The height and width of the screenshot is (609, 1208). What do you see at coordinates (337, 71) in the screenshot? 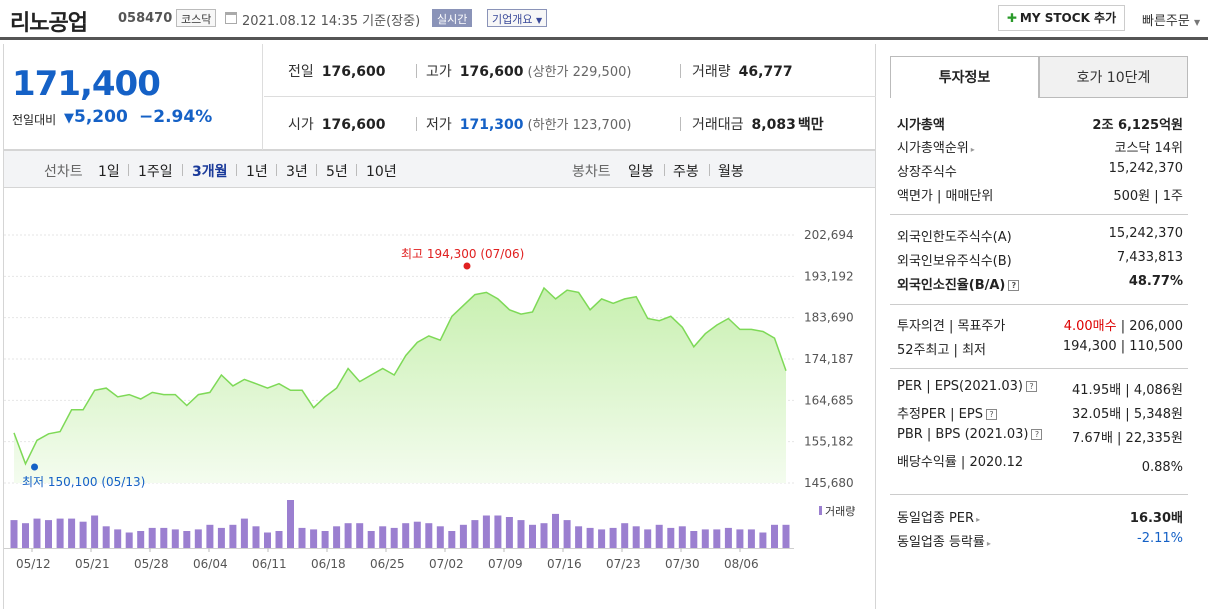
I see `prev-close: 전일 176,600` at bounding box center [337, 71].